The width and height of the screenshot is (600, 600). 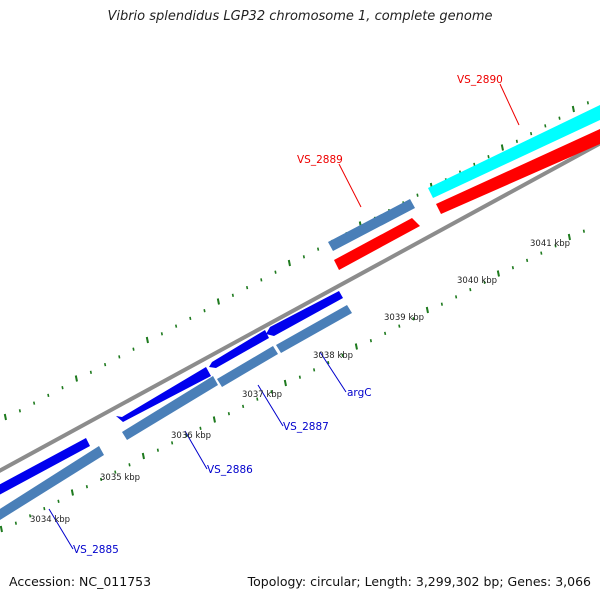 I want to click on gene-vs2887-feature, so click(x=239, y=349).